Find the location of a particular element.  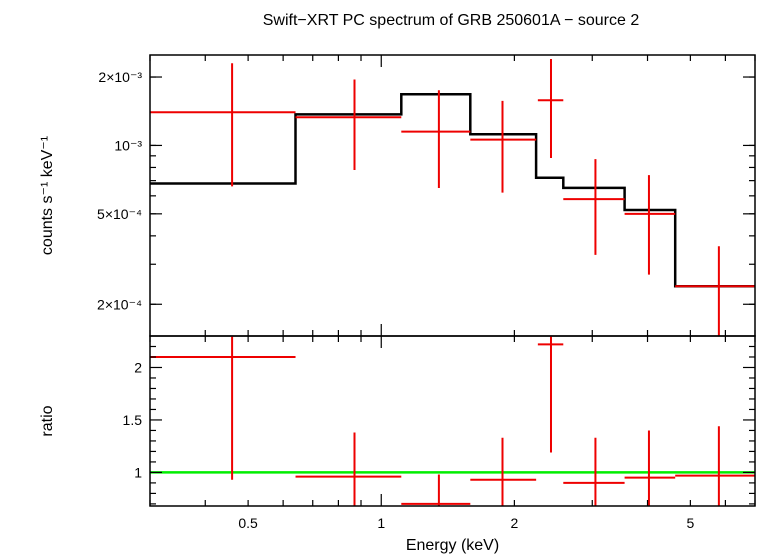

x-tick-label: 1 is located at coordinates (381, 523).